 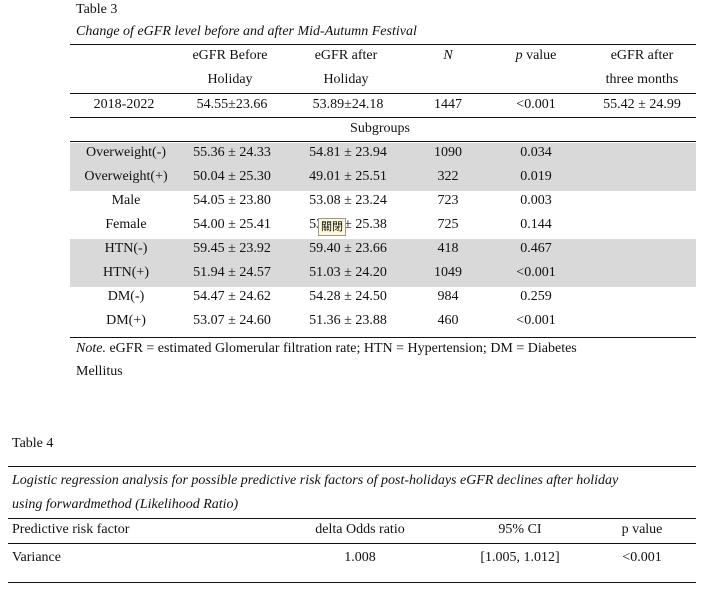 What do you see at coordinates (383, 117) in the screenshot?
I see `table3-overall-rule` at bounding box center [383, 117].